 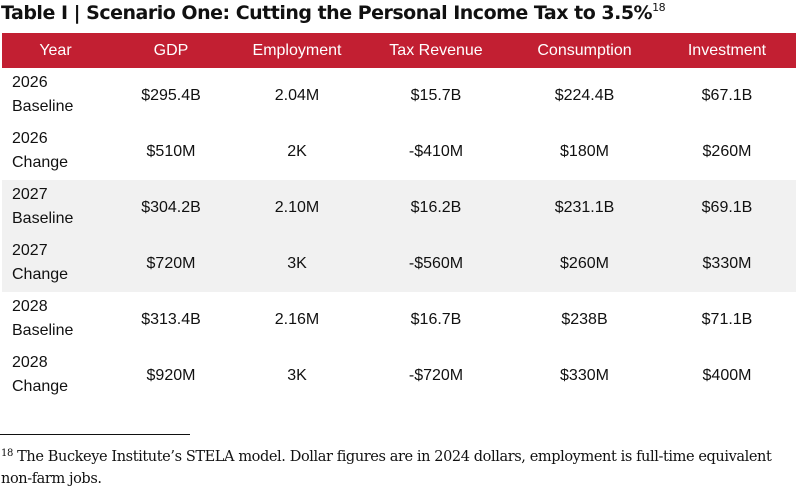 What do you see at coordinates (436, 263) in the screenshot?
I see `tax-revenue-cell: -$560M` at bounding box center [436, 263].